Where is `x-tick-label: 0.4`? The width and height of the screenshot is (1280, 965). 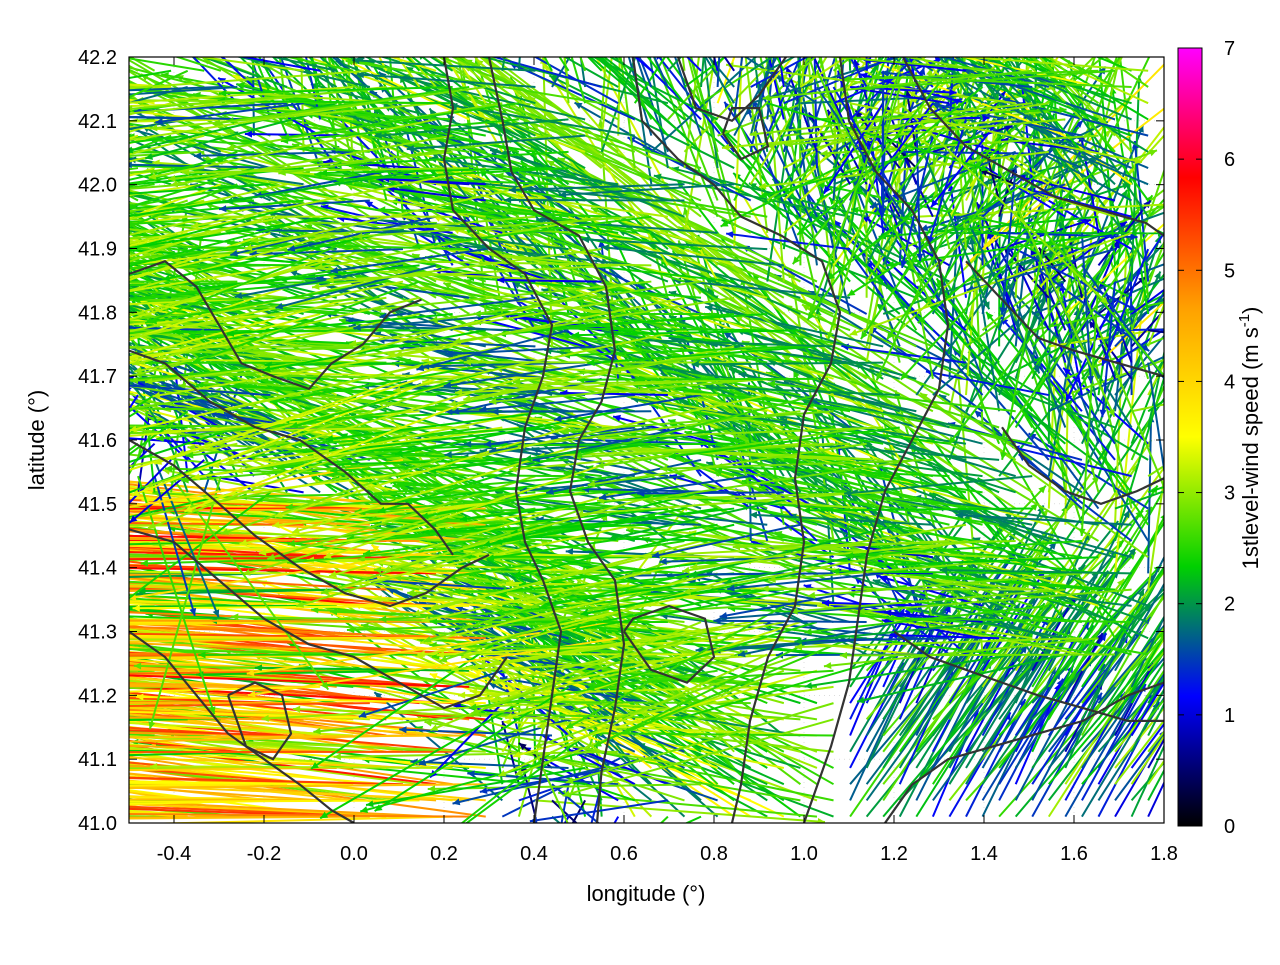 x-tick-label: 0.4 is located at coordinates (534, 854).